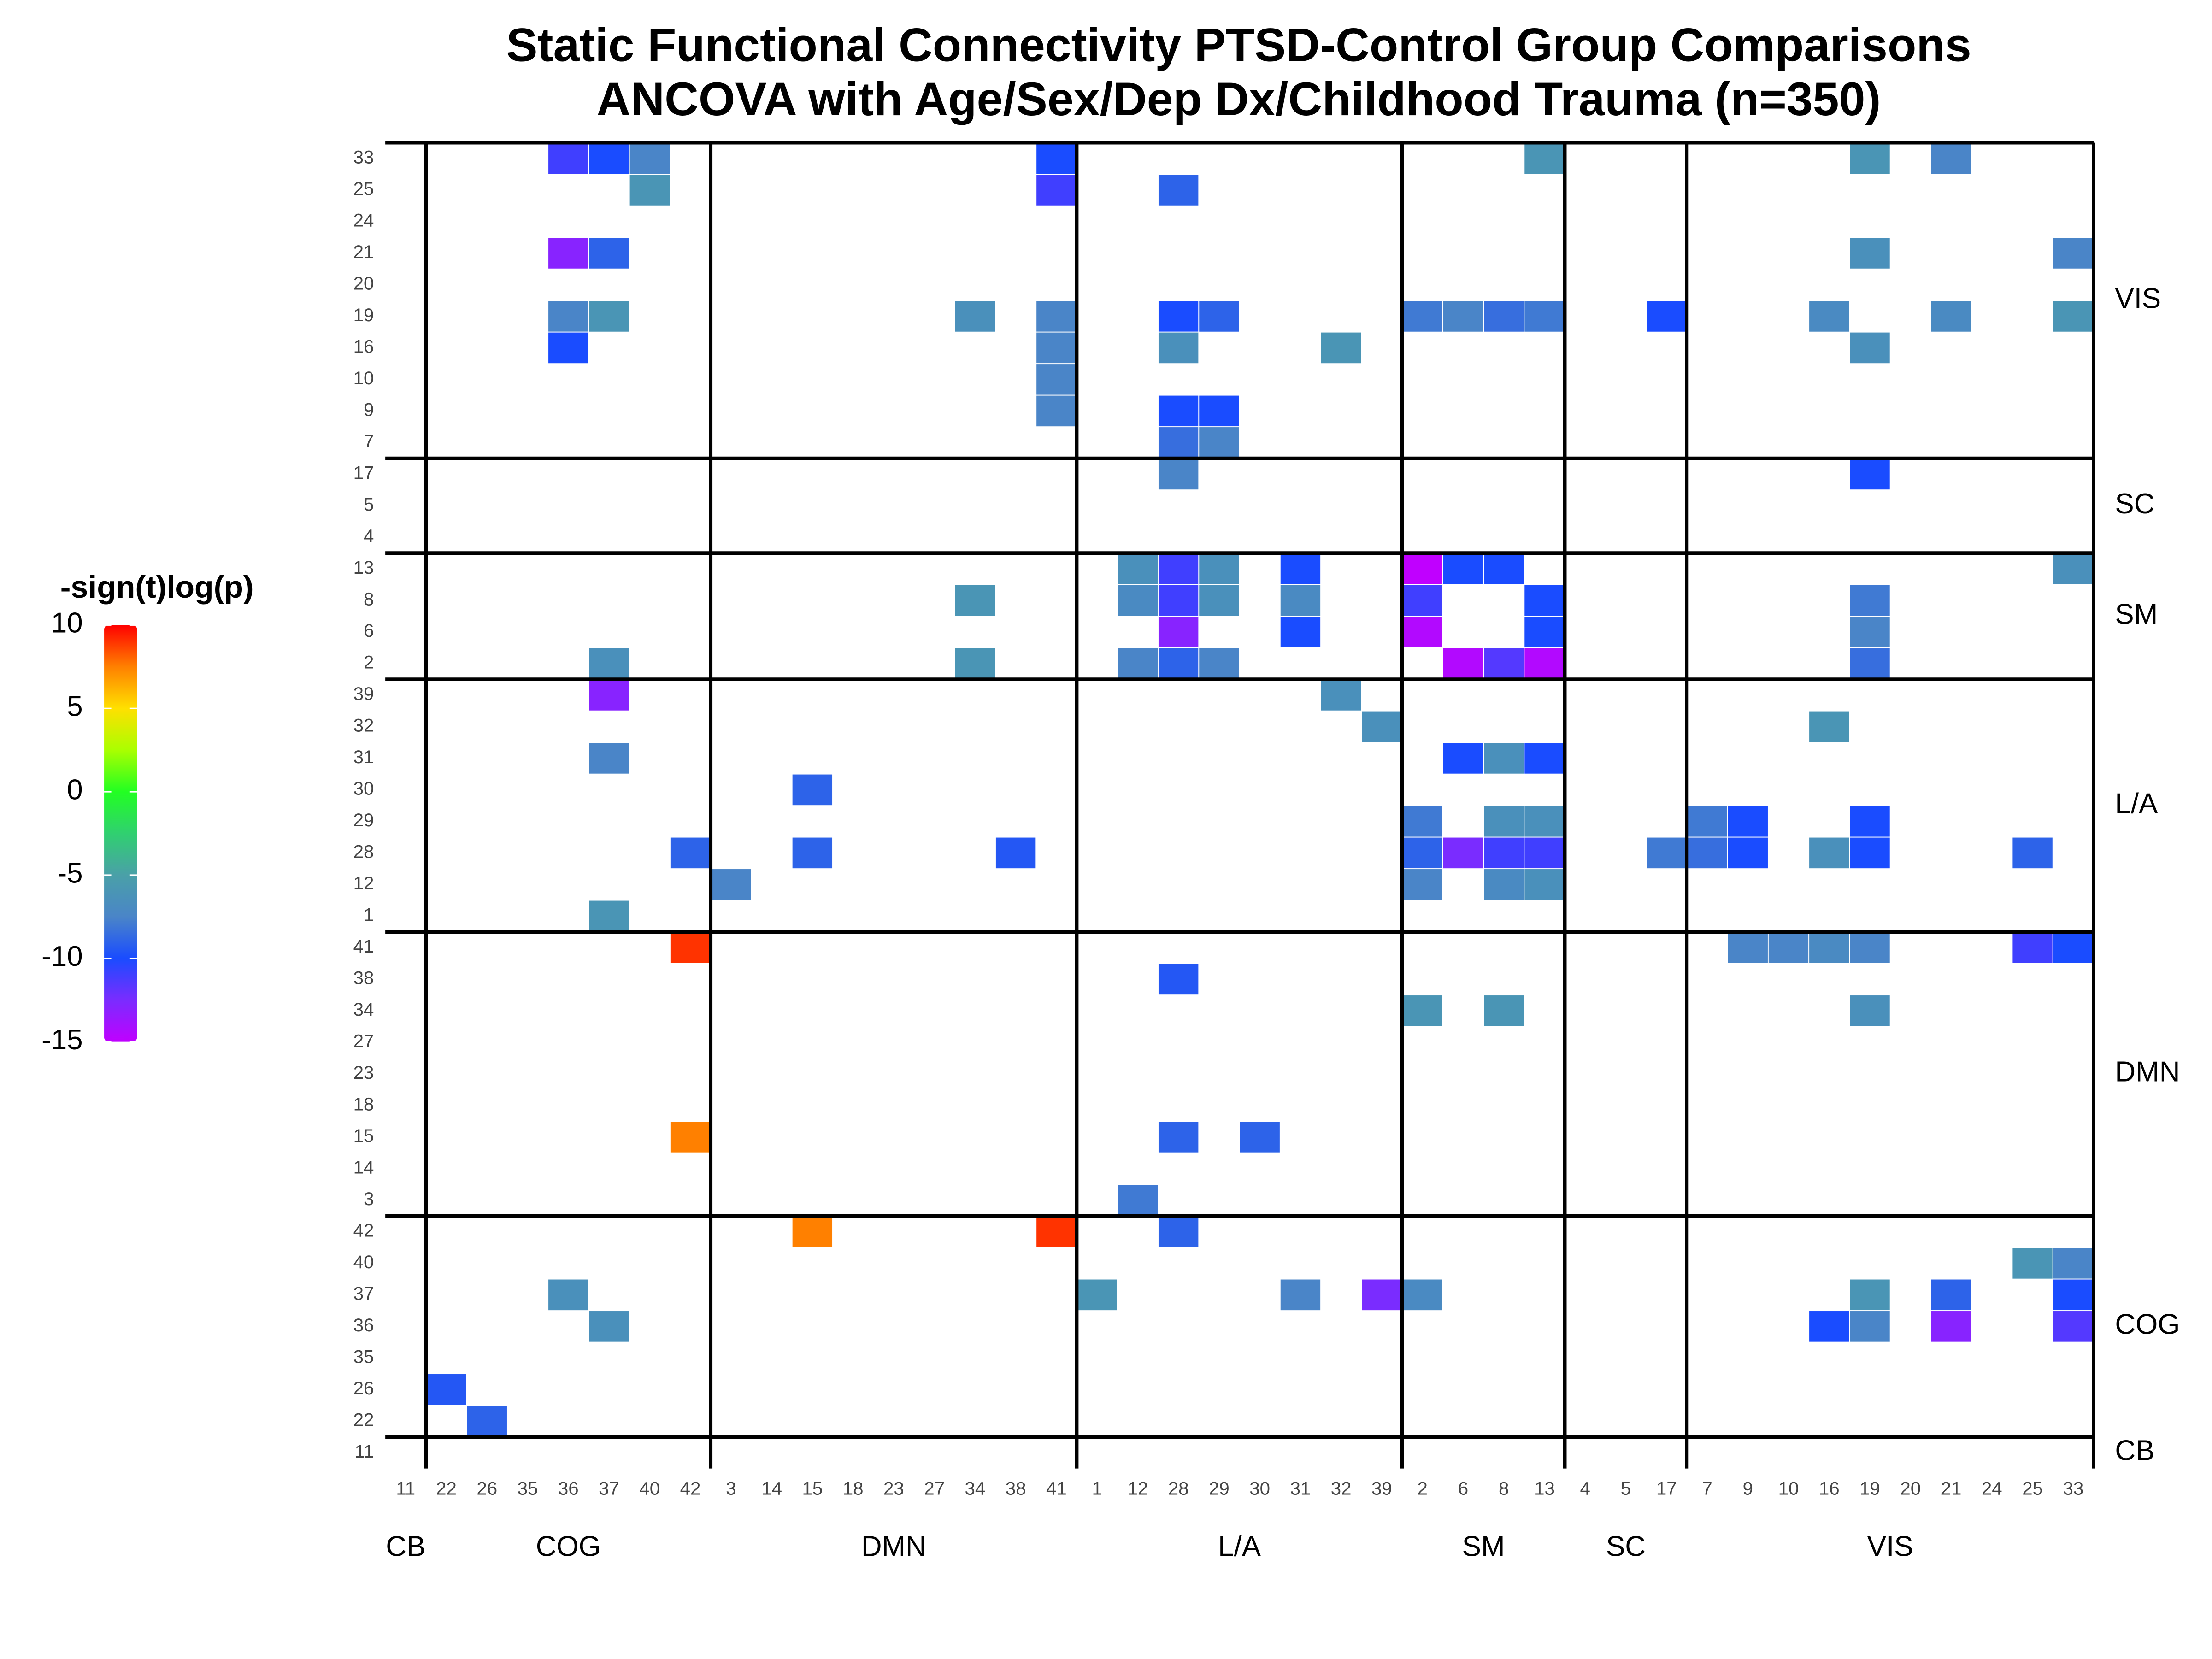 The width and height of the screenshot is (2212, 1659). What do you see at coordinates (2073, 1488) in the screenshot?
I see `x-tick-label: 33` at bounding box center [2073, 1488].